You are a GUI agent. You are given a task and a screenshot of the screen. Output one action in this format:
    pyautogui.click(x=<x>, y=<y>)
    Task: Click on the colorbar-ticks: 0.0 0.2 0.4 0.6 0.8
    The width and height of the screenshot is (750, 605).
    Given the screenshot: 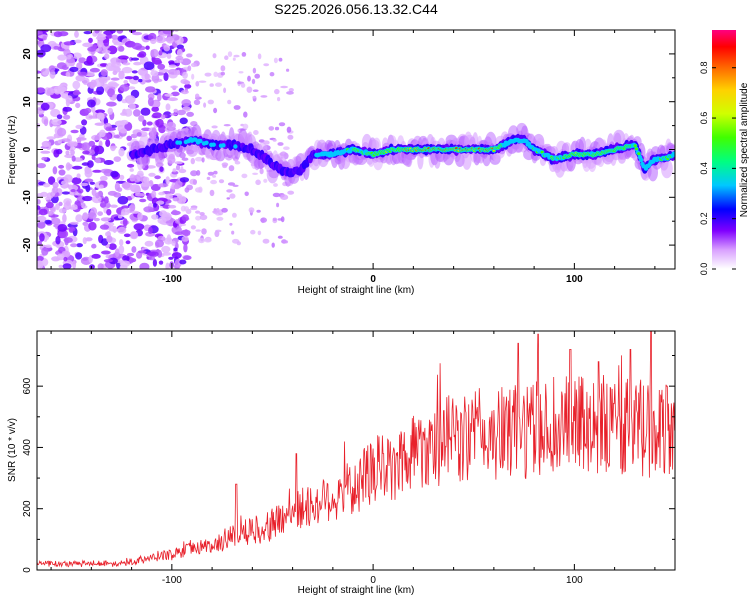 What is the action you would take?
    pyautogui.click(x=717, y=168)
    